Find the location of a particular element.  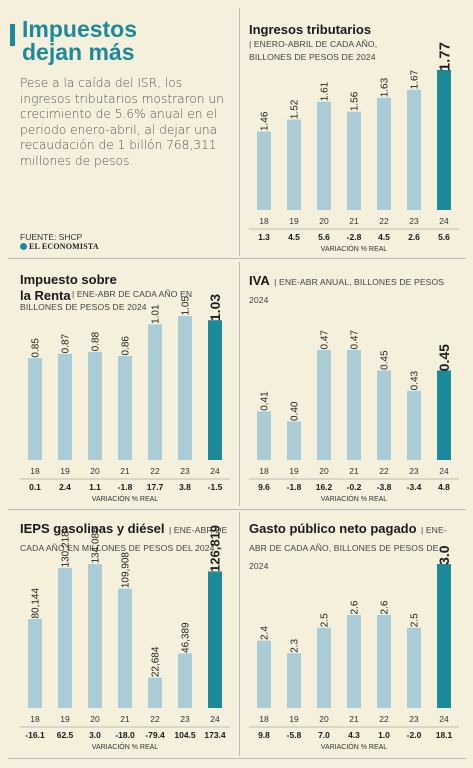

variation-label: 9.8 is located at coordinates (264, 735).